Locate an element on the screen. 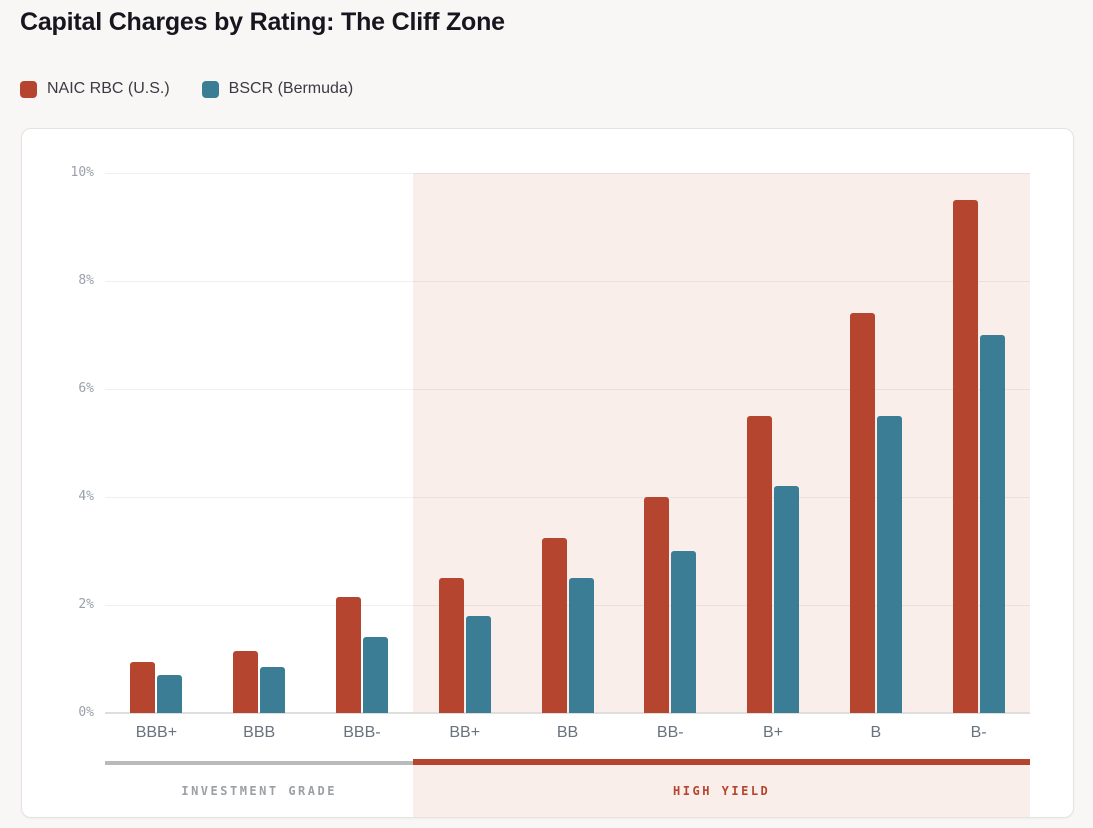 The width and height of the screenshot is (1093, 828). x-tick-label-bminus: B- is located at coordinates (978, 732).